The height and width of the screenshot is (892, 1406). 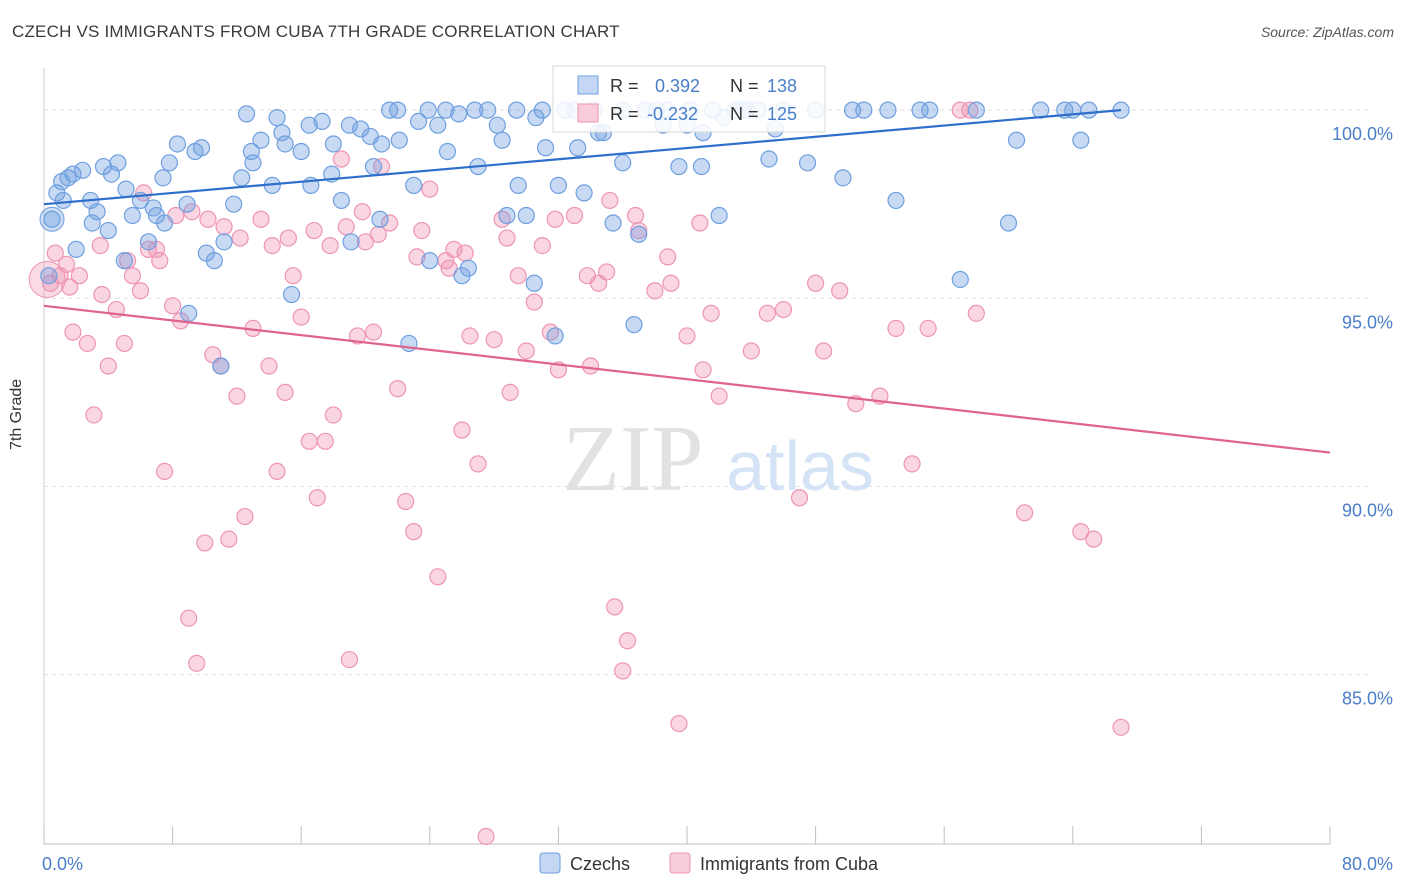 I want to click on y-tick-label: 95.0%, so click(x=1367, y=322).